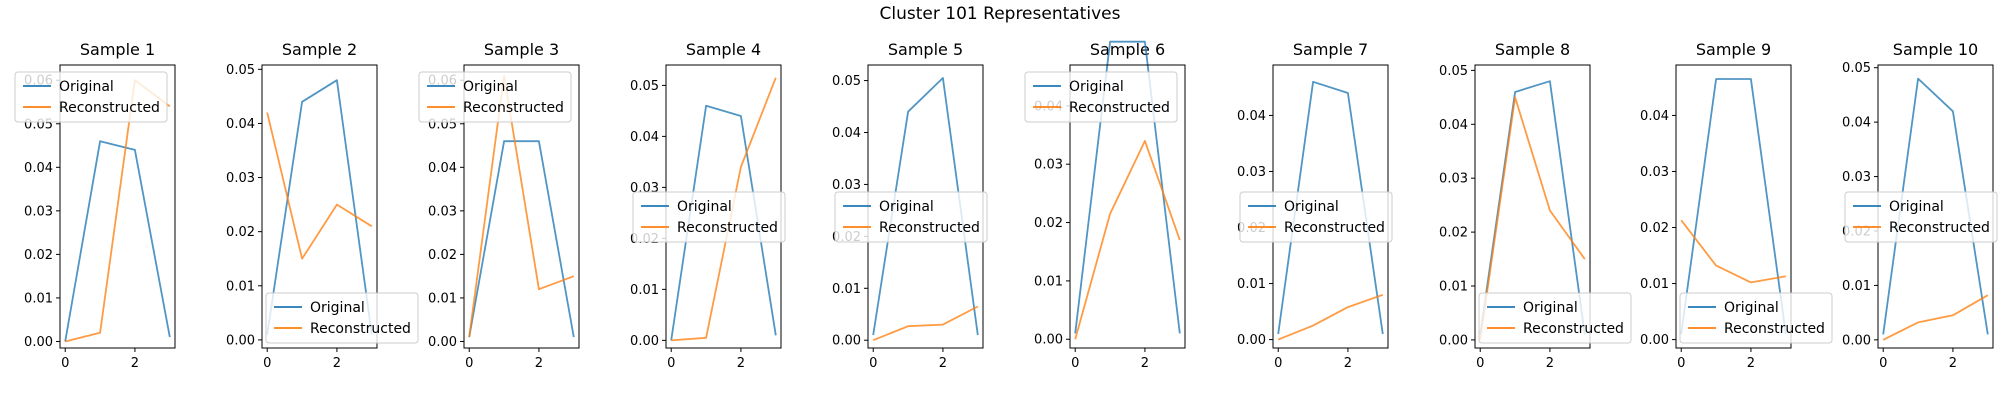 The image size is (2000, 400). I want to click on subplot-title: Sample 7, so click(1330, 49).